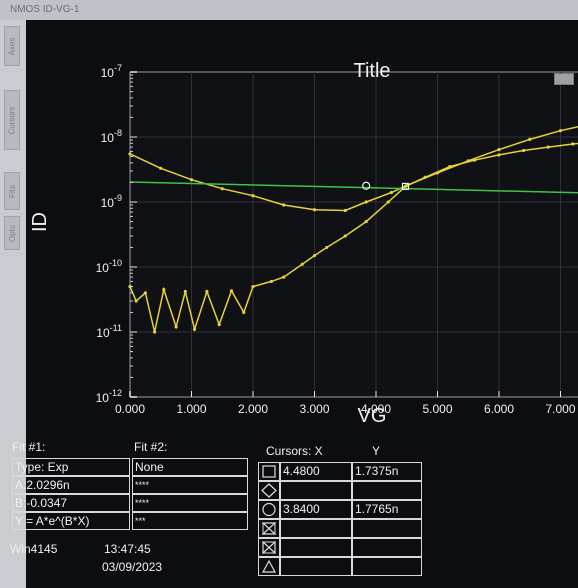 The image size is (578, 588). What do you see at coordinates (71, 467) in the screenshot?
I see `fit1-type: Type: Exp` at bounding box center [71, 467].